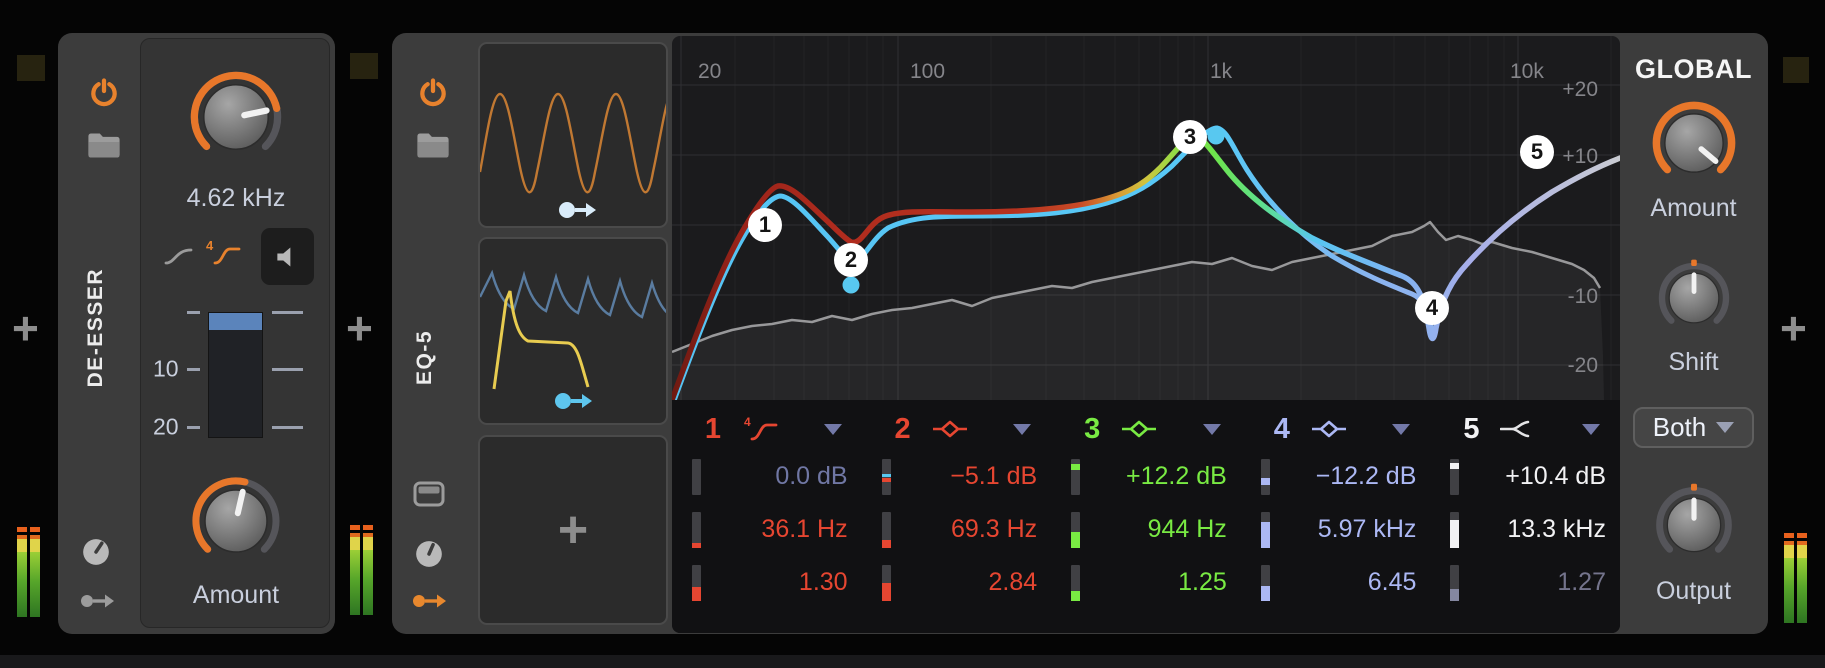  I want to click on frequency-knob, so click(236, 119).